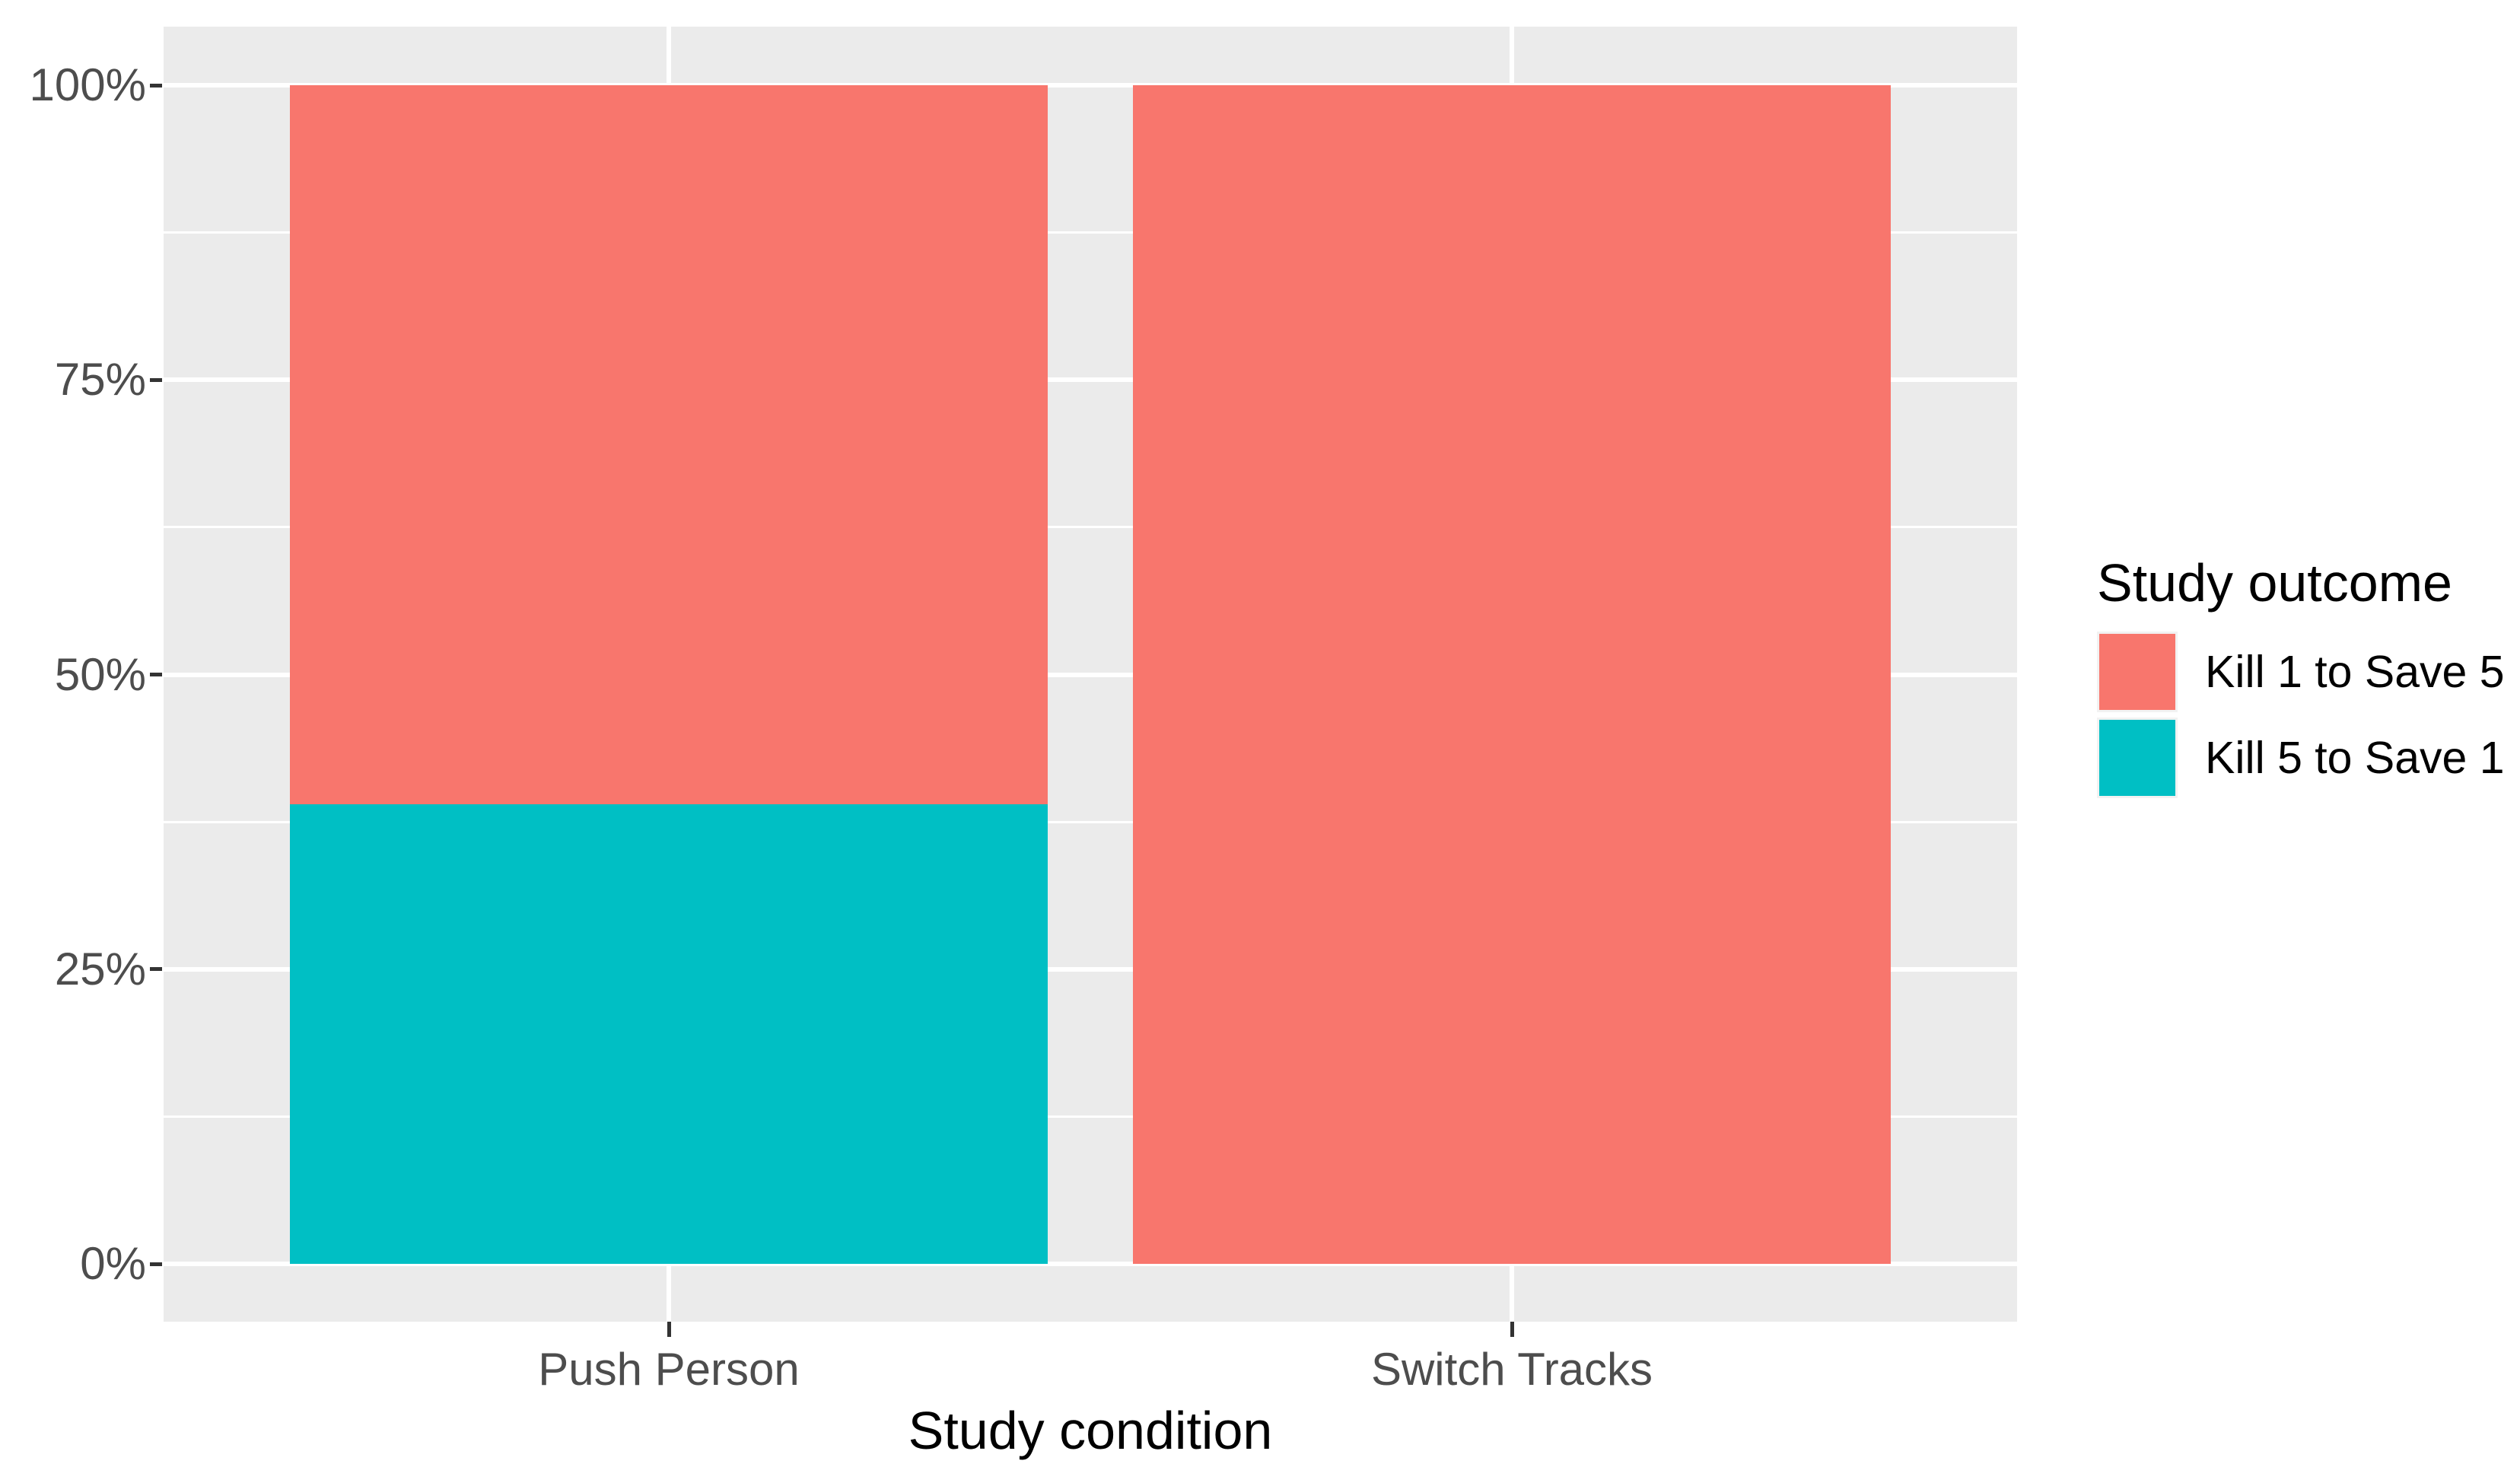 The height and width of the screenshot is (1483, 2520). What do you see at coordinates (1512, 1369) in the screenshot?
I see `x-axis-tick-label-switch-tracks: Switch Tracks` at bounding box center [1512, 1369].